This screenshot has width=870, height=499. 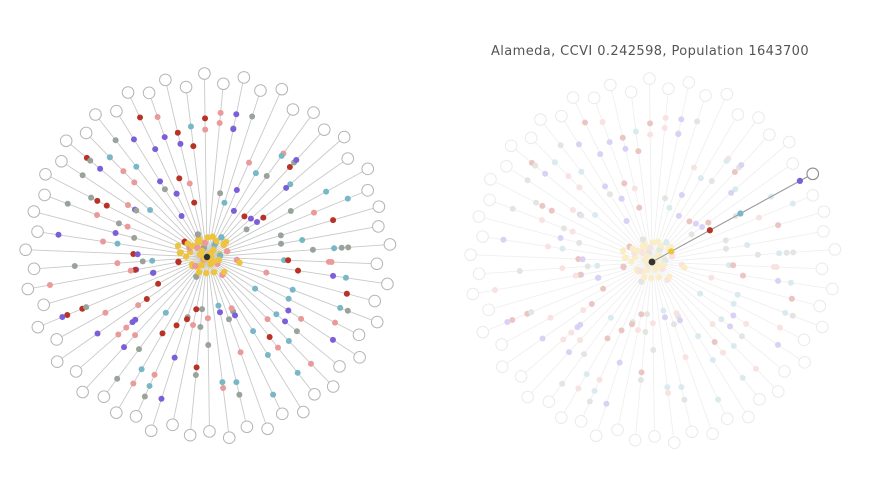 I want to click on highlighted-indicator-node, so click(x=799, y=180).